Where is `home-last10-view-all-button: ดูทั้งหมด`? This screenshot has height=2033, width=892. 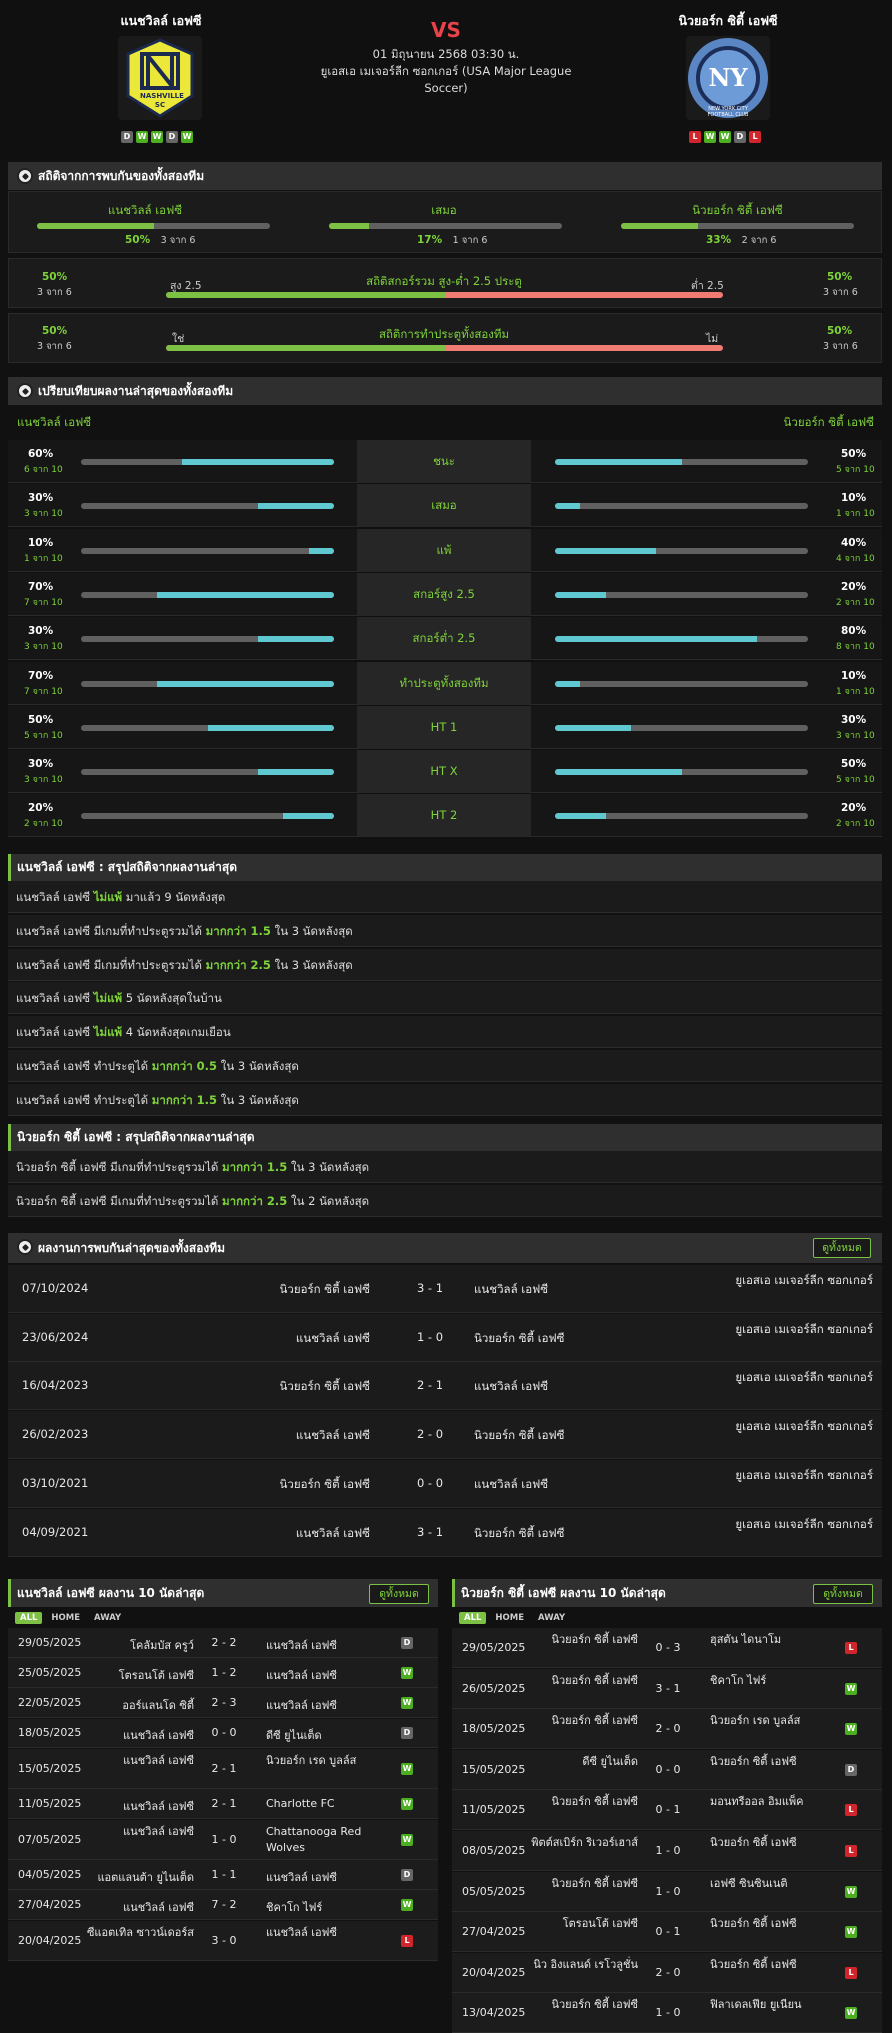
home-last10-view-all-button: ดูทั้งหมด is located at coordinates (399, 1594).